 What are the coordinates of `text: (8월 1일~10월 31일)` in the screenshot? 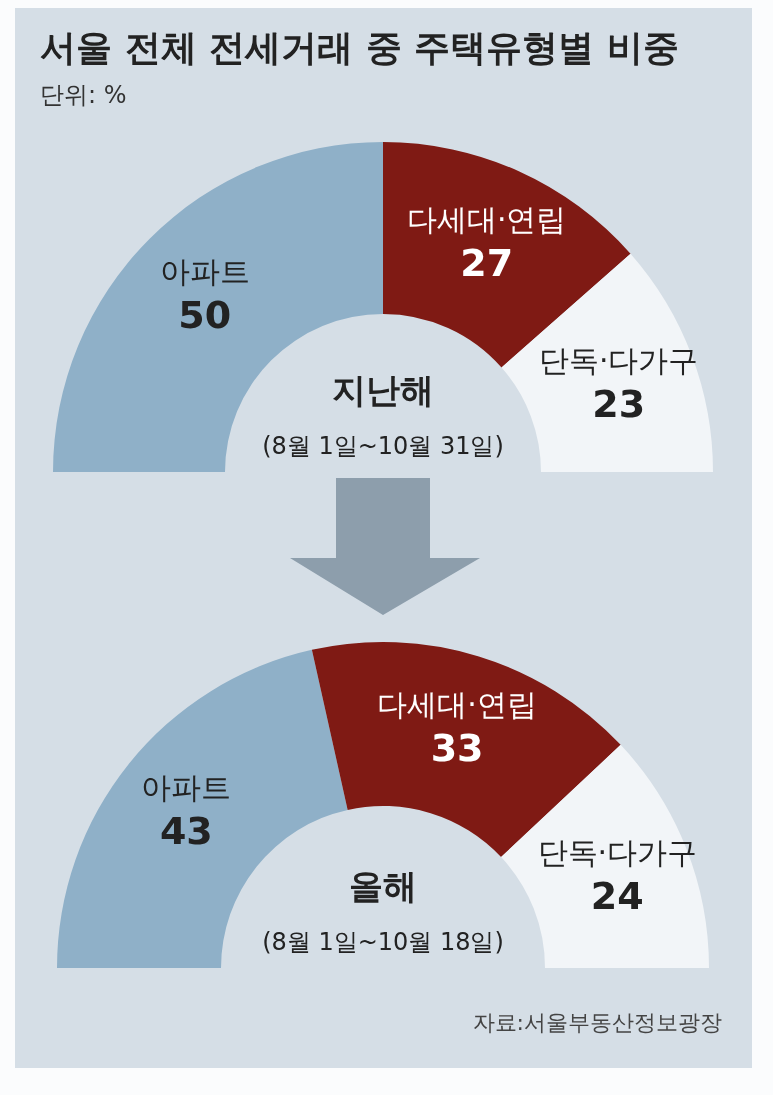 It's located at (383, 446).